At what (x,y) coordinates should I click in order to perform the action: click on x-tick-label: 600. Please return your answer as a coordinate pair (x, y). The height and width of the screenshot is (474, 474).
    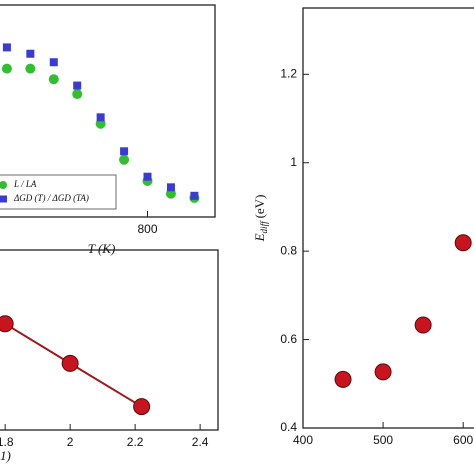
    Looking at the image, I should click on (463, 440).